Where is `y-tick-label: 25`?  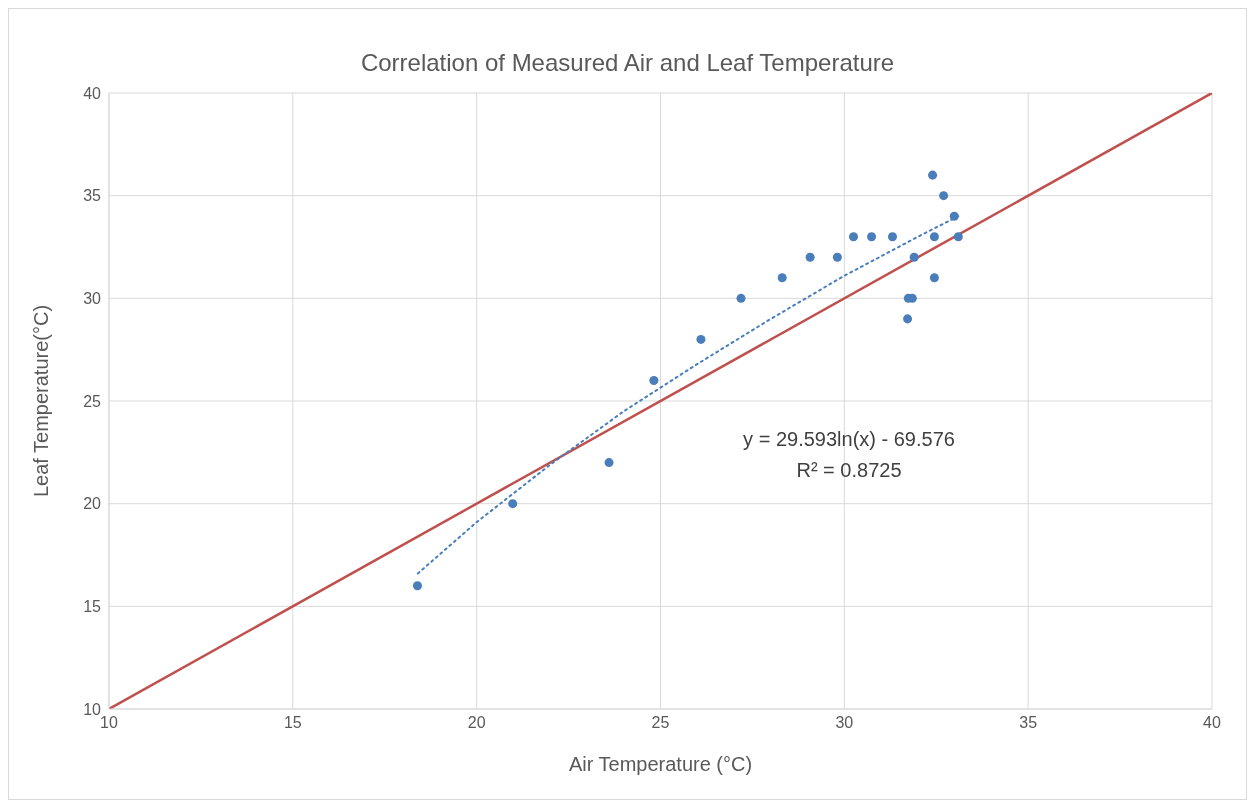
y-tick-label: 25 is located at coordinates (92, 401).